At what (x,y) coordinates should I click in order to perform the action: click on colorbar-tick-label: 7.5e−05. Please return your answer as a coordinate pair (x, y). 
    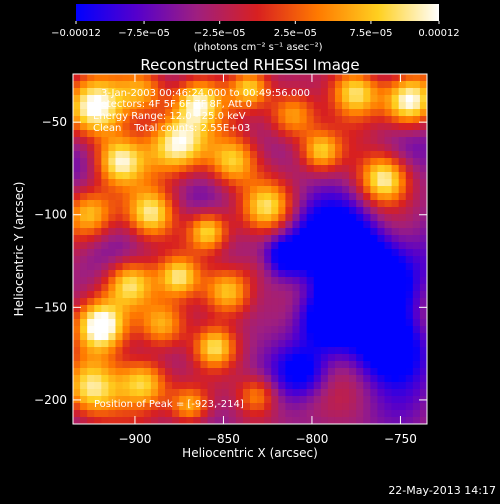
    Looking at the image, I should click on (370, 33).